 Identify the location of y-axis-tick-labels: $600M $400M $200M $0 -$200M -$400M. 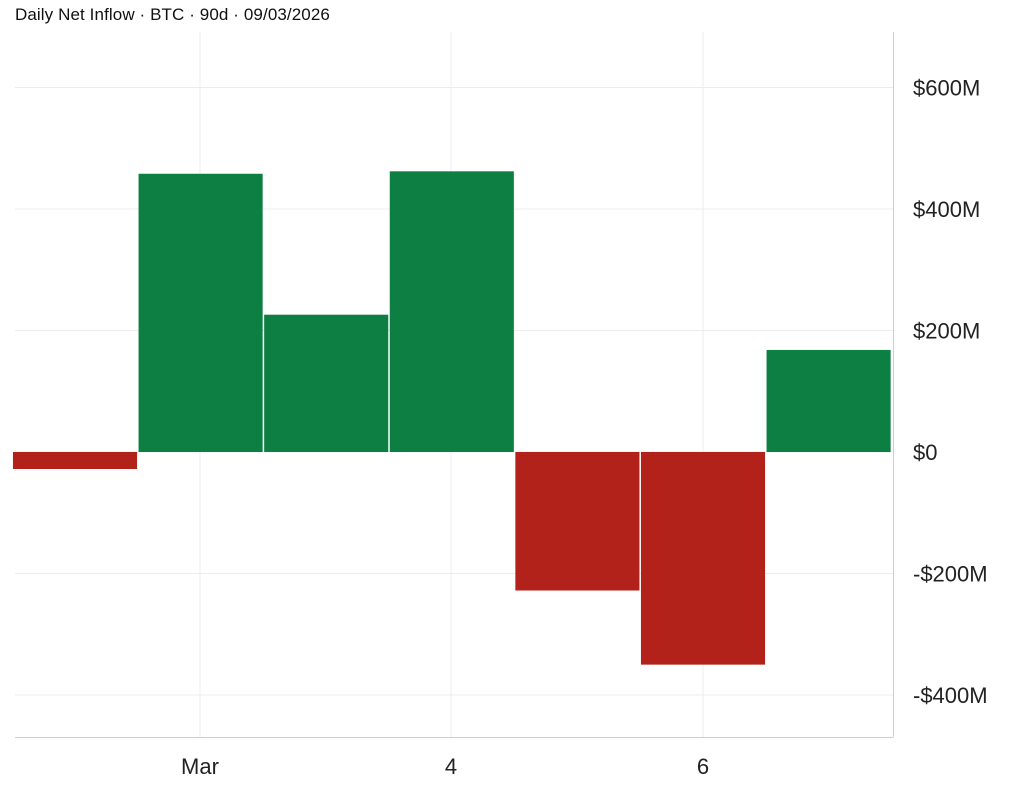
(950, 392).